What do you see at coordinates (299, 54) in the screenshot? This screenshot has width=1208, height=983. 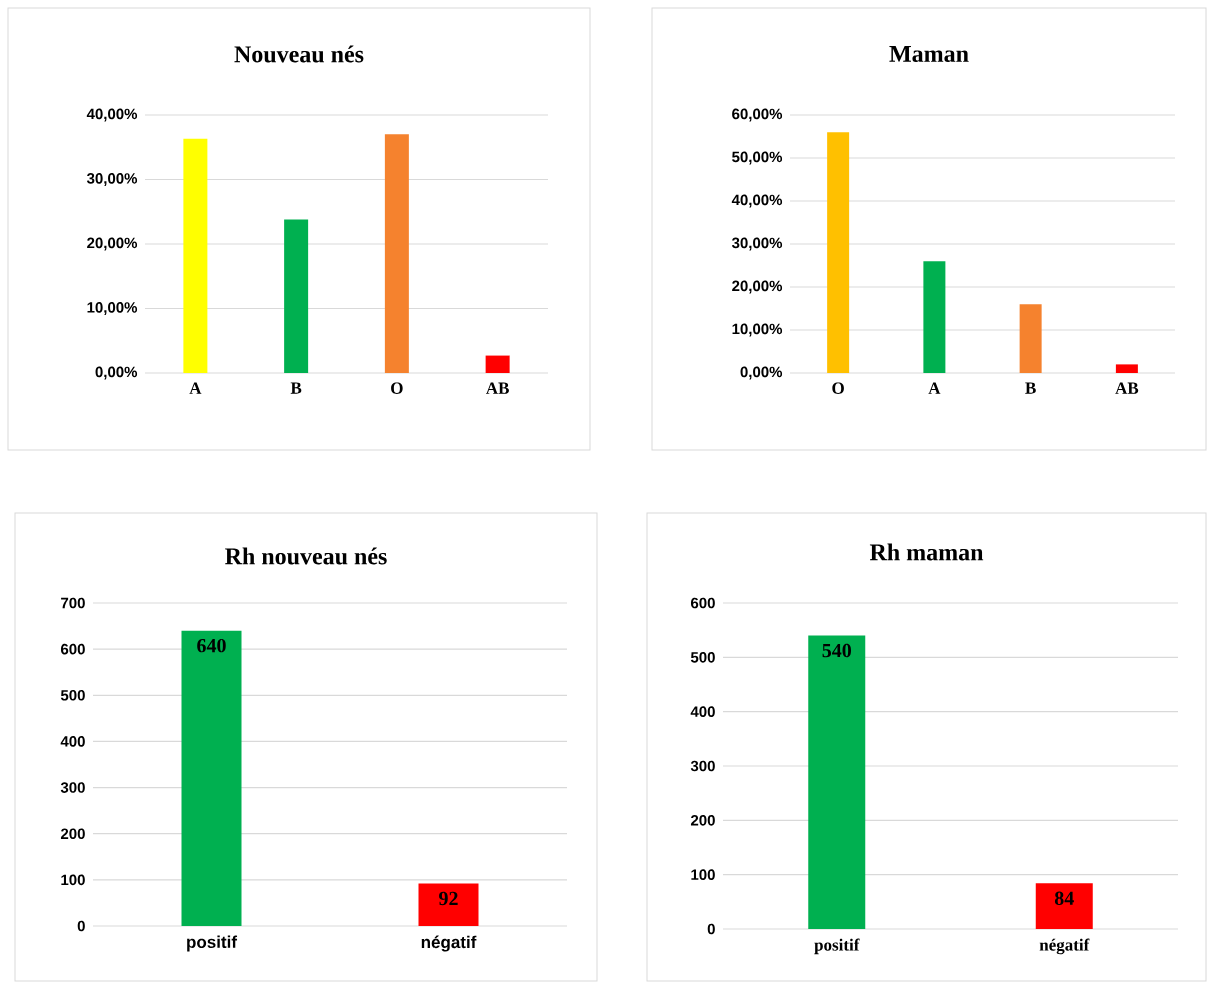 I see `chart-title: Nouveau nés` at bounding box center [299, 54].